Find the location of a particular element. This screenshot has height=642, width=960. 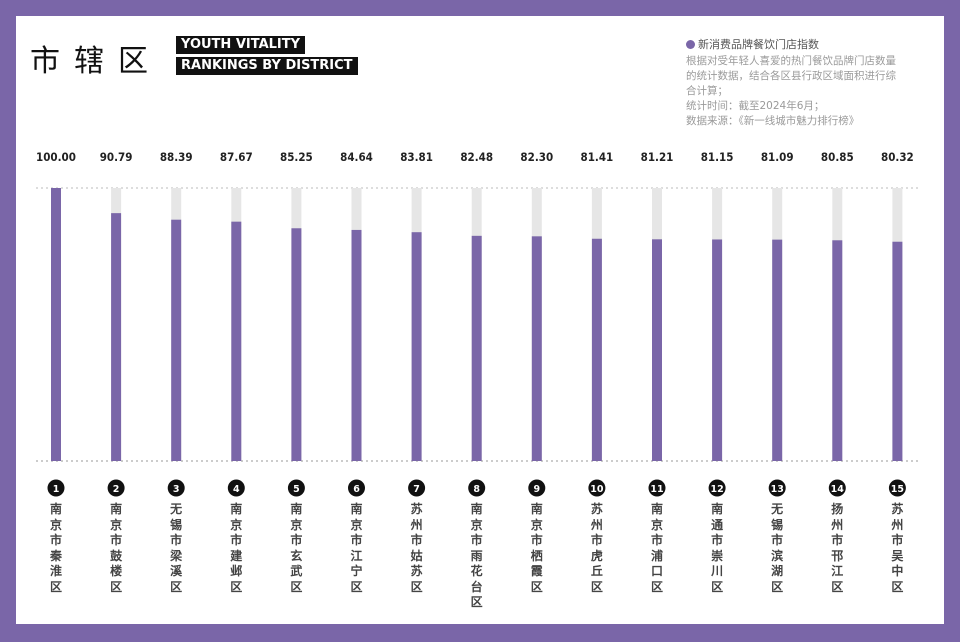

rank-number: 1 is located at coordinates (56, 489).